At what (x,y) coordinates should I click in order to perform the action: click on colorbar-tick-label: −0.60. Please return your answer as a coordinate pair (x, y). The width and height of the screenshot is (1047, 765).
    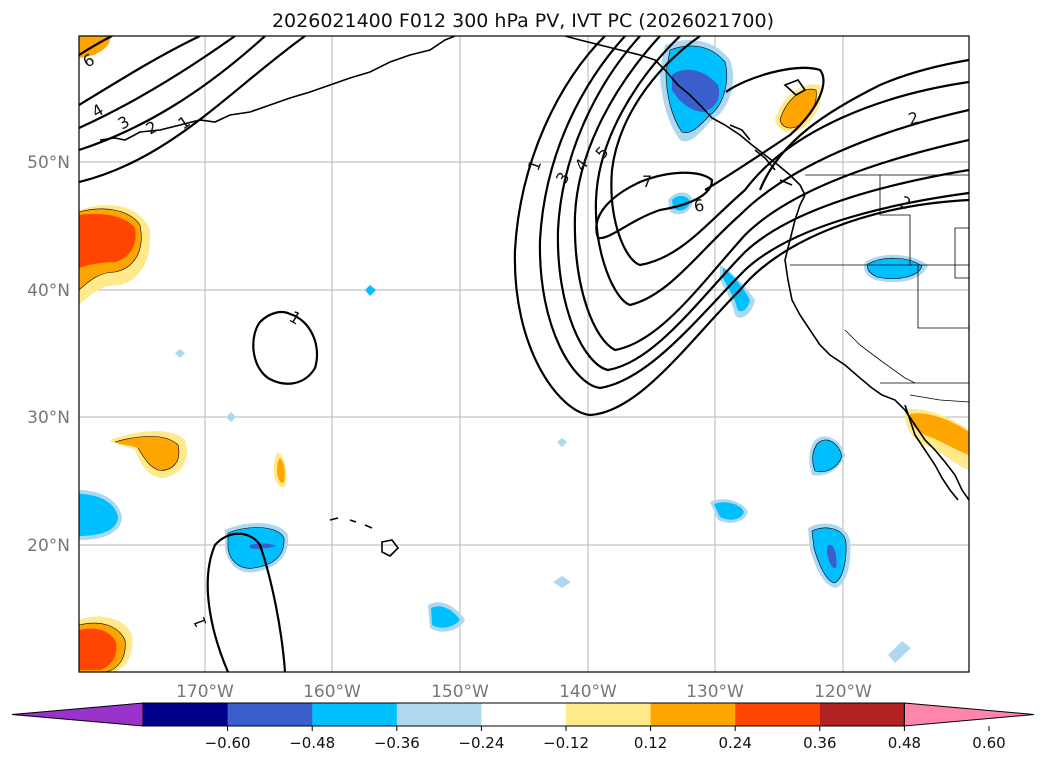
    Looking at the image, I should click on (228, 743).